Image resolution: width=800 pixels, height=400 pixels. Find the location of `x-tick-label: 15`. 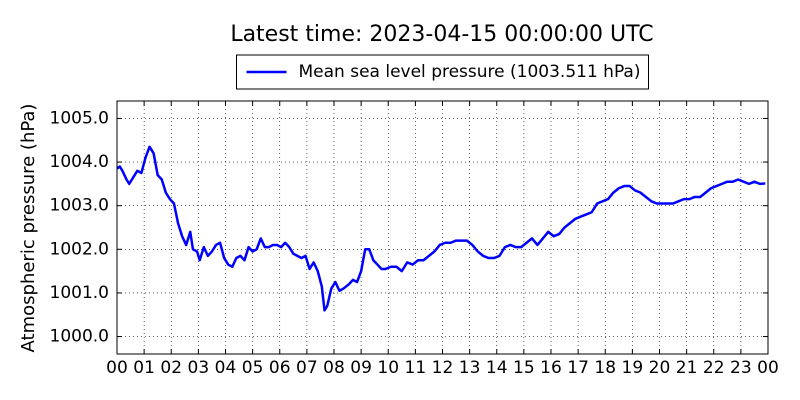

x-tick-label: 15 is located at coordinates (524, 368).